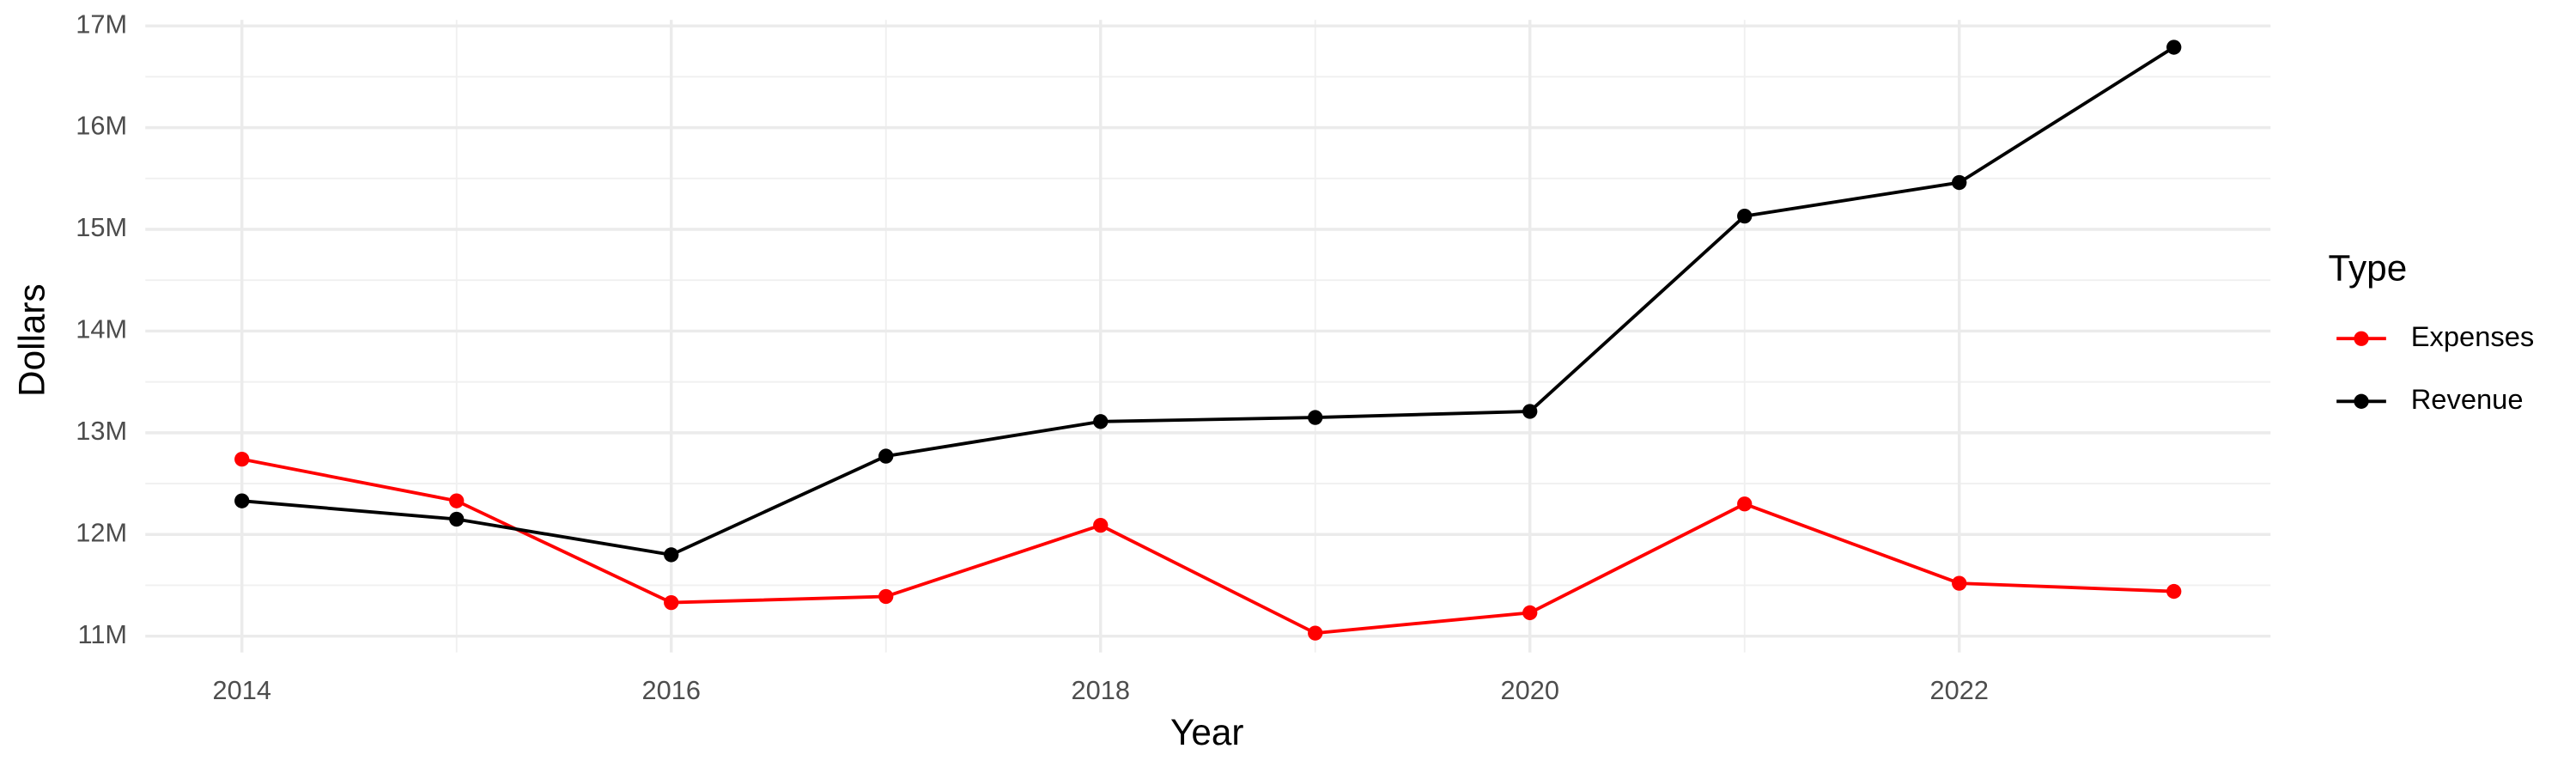  I want to click on x-tick-label: 2014, so click(242, 690).